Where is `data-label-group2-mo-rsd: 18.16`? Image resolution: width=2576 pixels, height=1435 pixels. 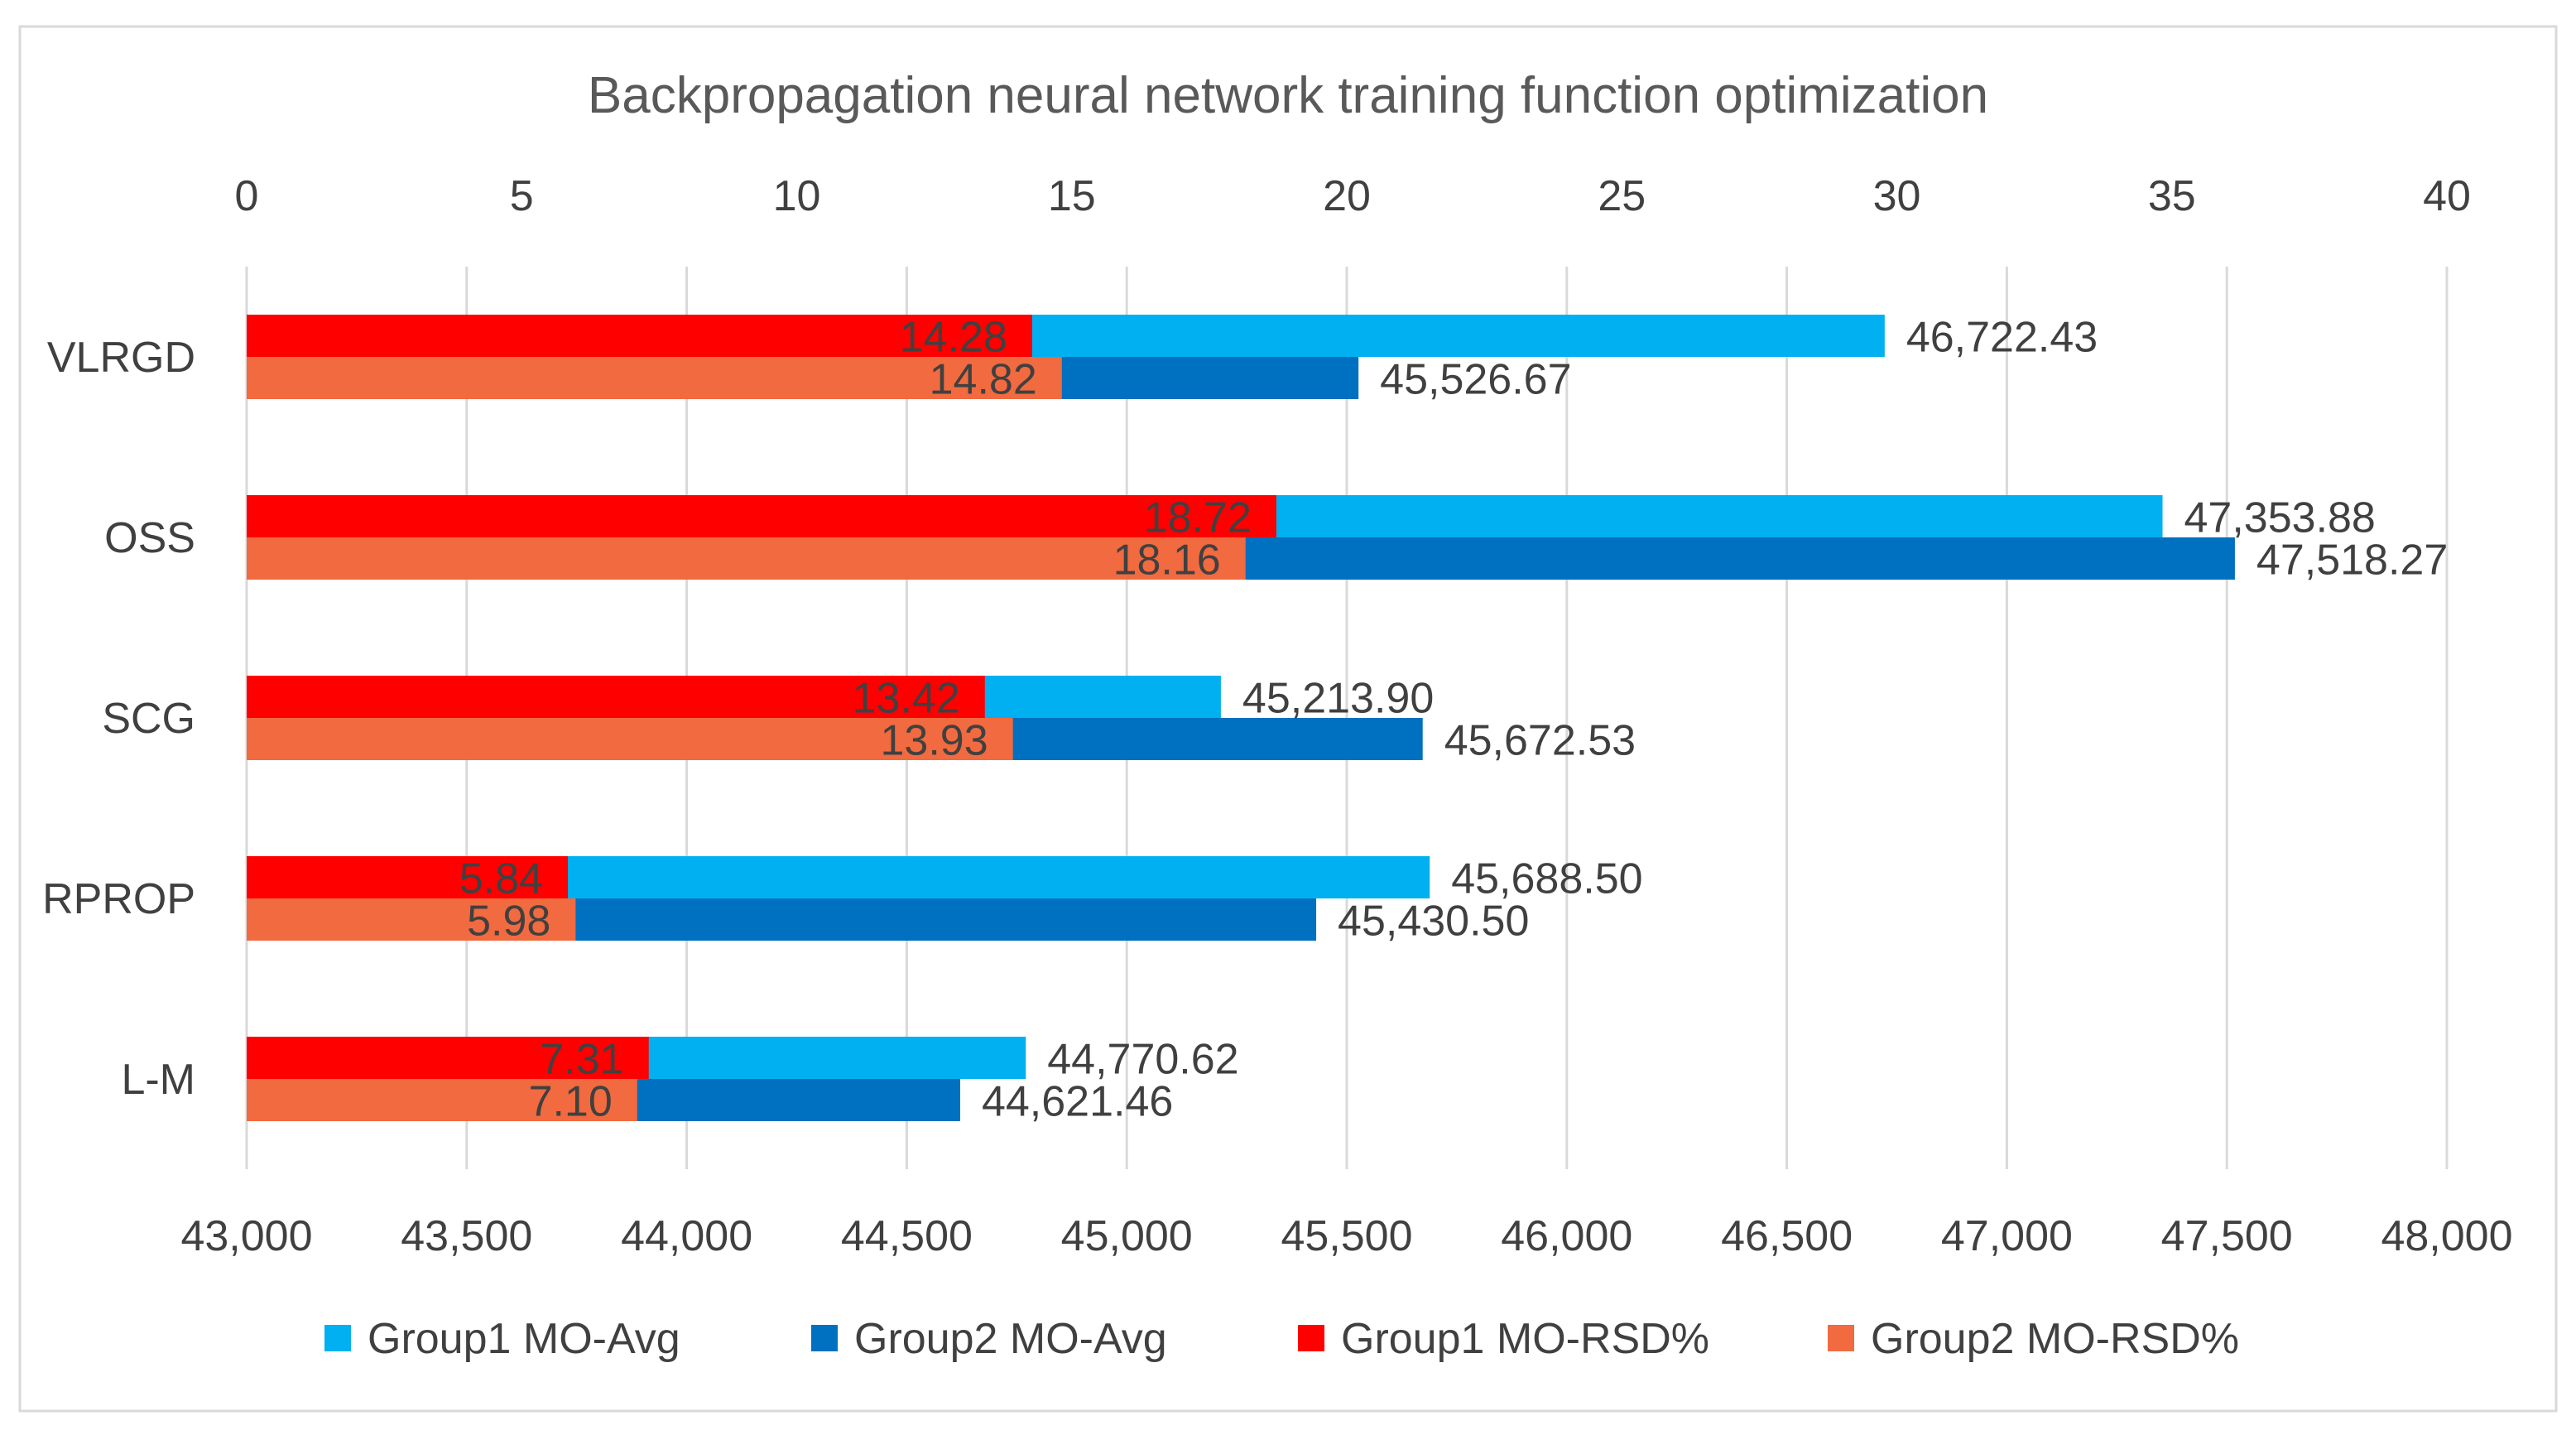
data-label-group2-mo-rsd: 18.16 is located at coordinates (1167, 561).